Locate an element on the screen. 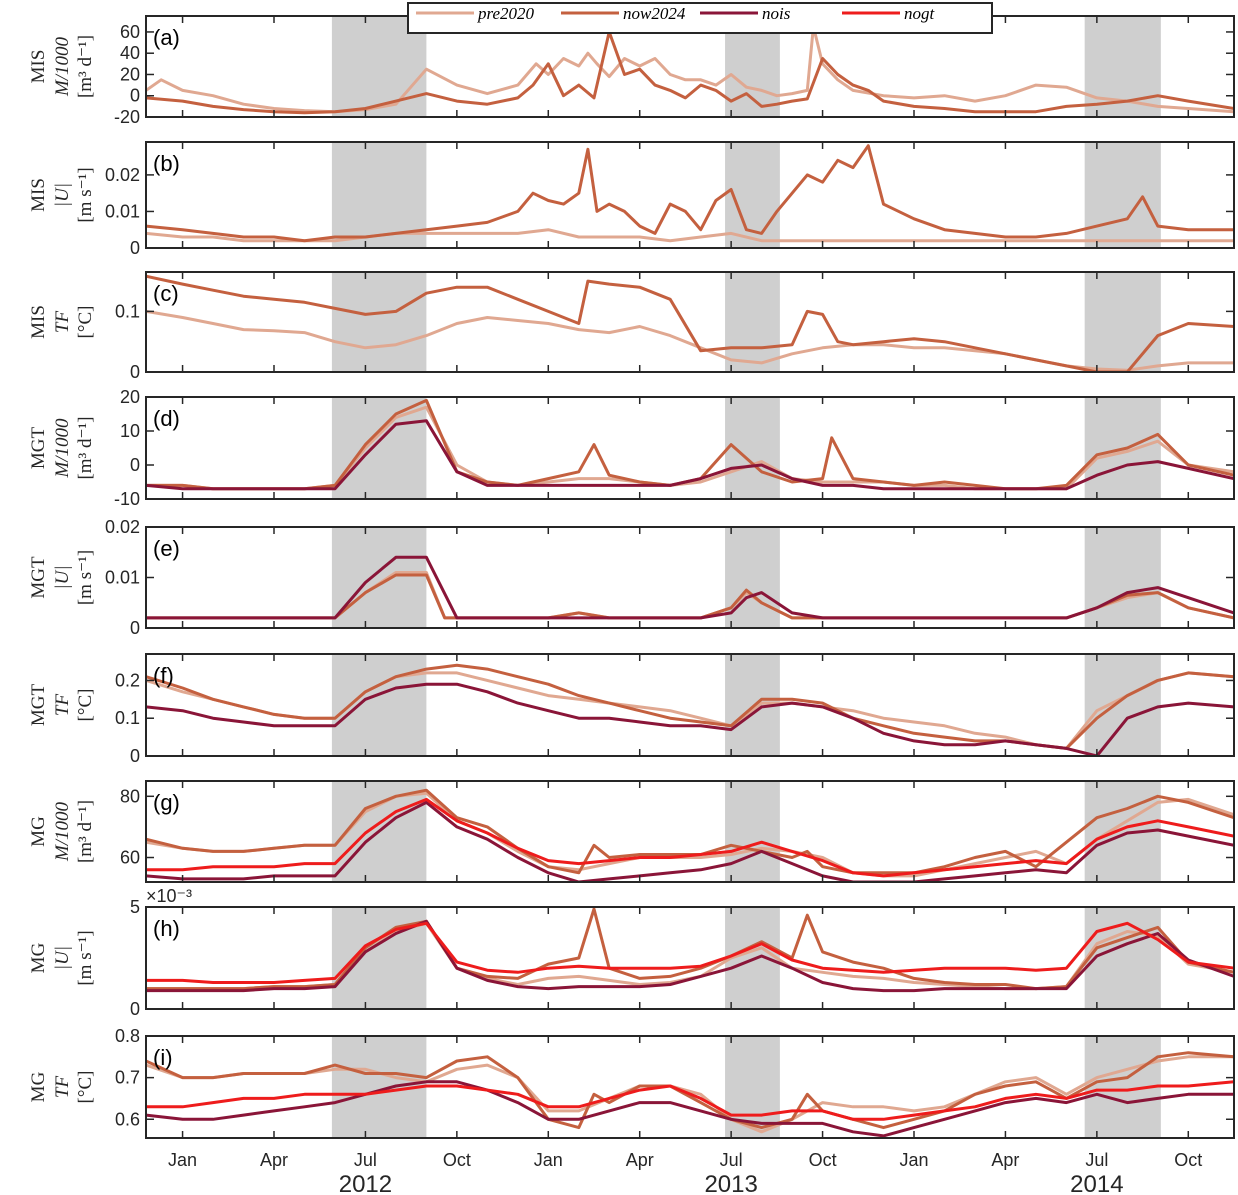  legend-box is located at coordinates (700, 18).